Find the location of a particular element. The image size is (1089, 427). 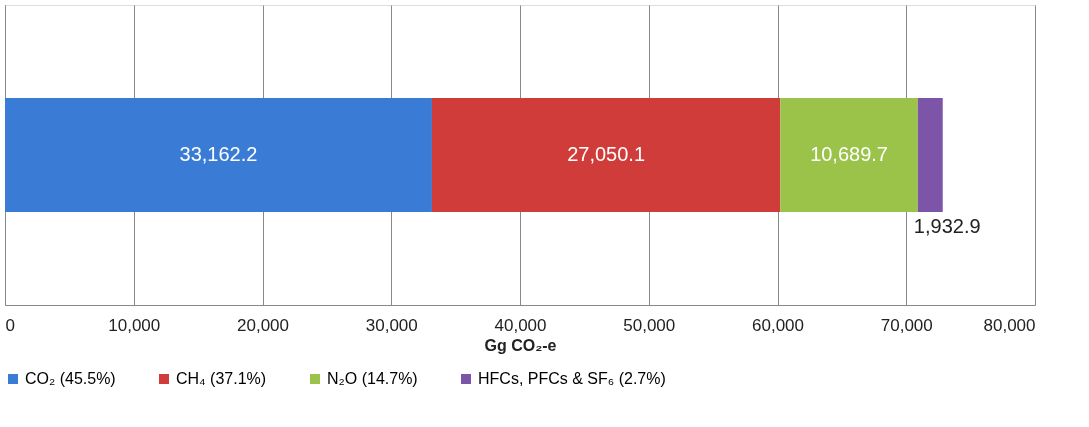

x-tick-label: 30,000 is located at coordinates (391, 325).